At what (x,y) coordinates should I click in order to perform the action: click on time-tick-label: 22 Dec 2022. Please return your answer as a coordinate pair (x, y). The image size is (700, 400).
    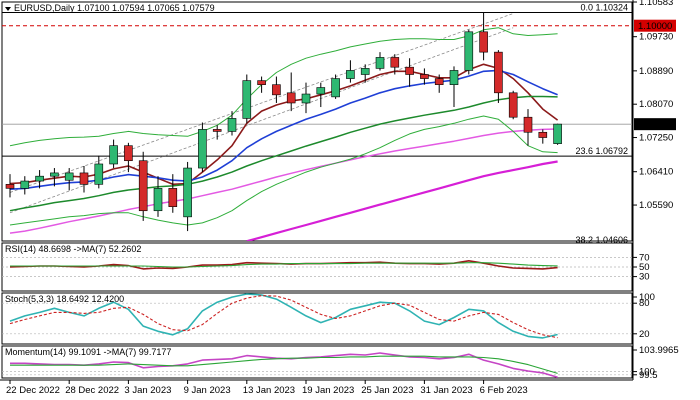
    Looking at the image, I should click on (33, 390).